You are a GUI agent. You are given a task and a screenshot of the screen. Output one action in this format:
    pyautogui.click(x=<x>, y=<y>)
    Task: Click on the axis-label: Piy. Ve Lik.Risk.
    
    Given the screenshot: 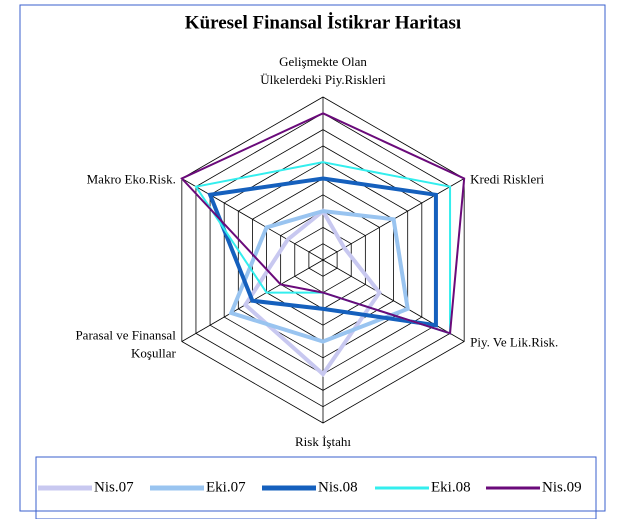 What is the action you would take?
    pyautogui.click(x=514, y=341)
    